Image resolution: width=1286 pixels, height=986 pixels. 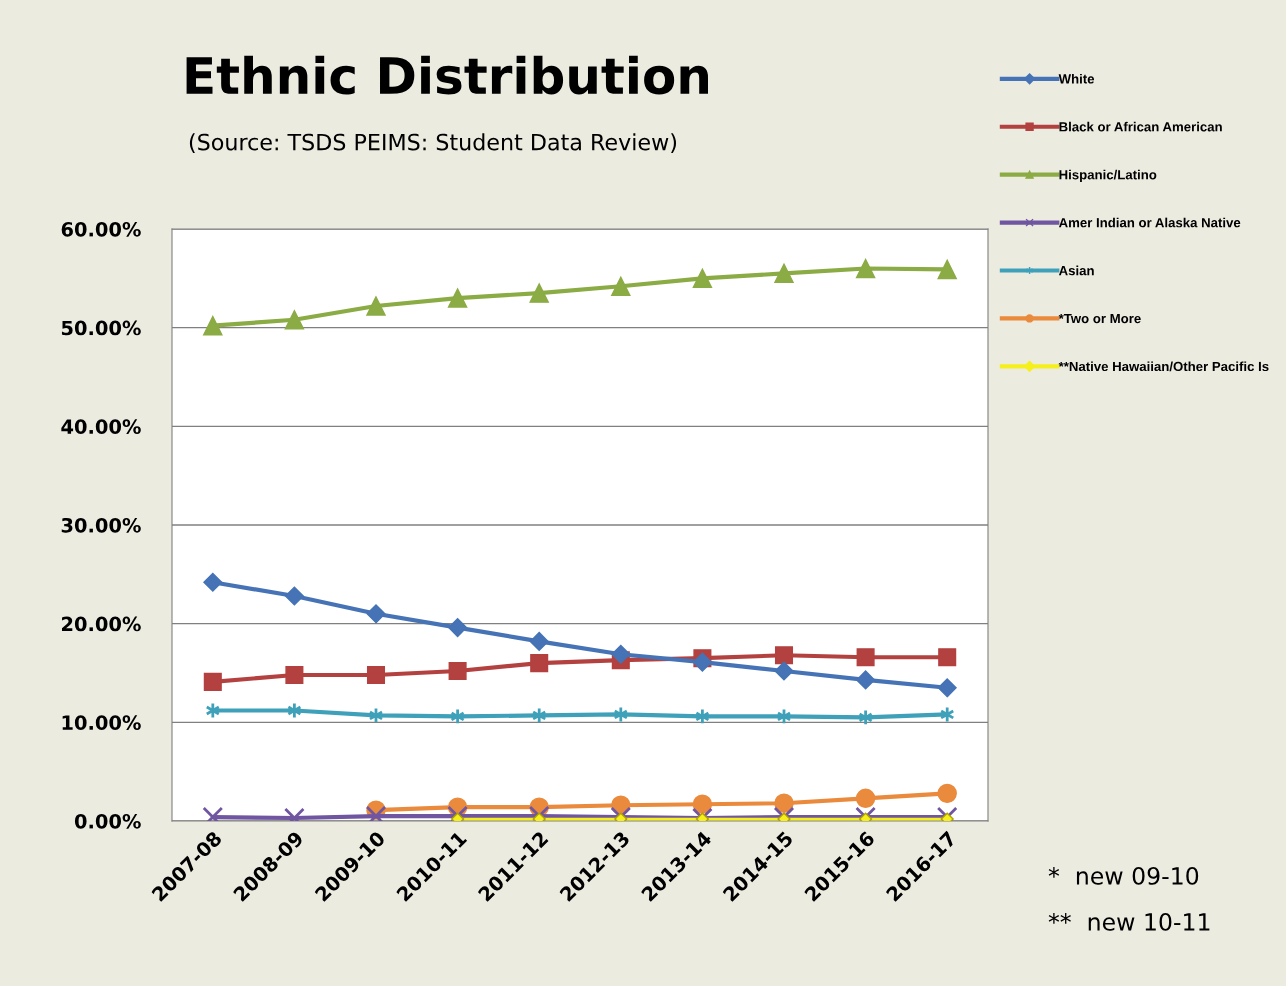 What do you see at coordinates (433, 143) in the screenshot?
I see `chart-subtitle: (Source: TSDS PEIMS: Student Data Review)` at bounding box center [433, 143].